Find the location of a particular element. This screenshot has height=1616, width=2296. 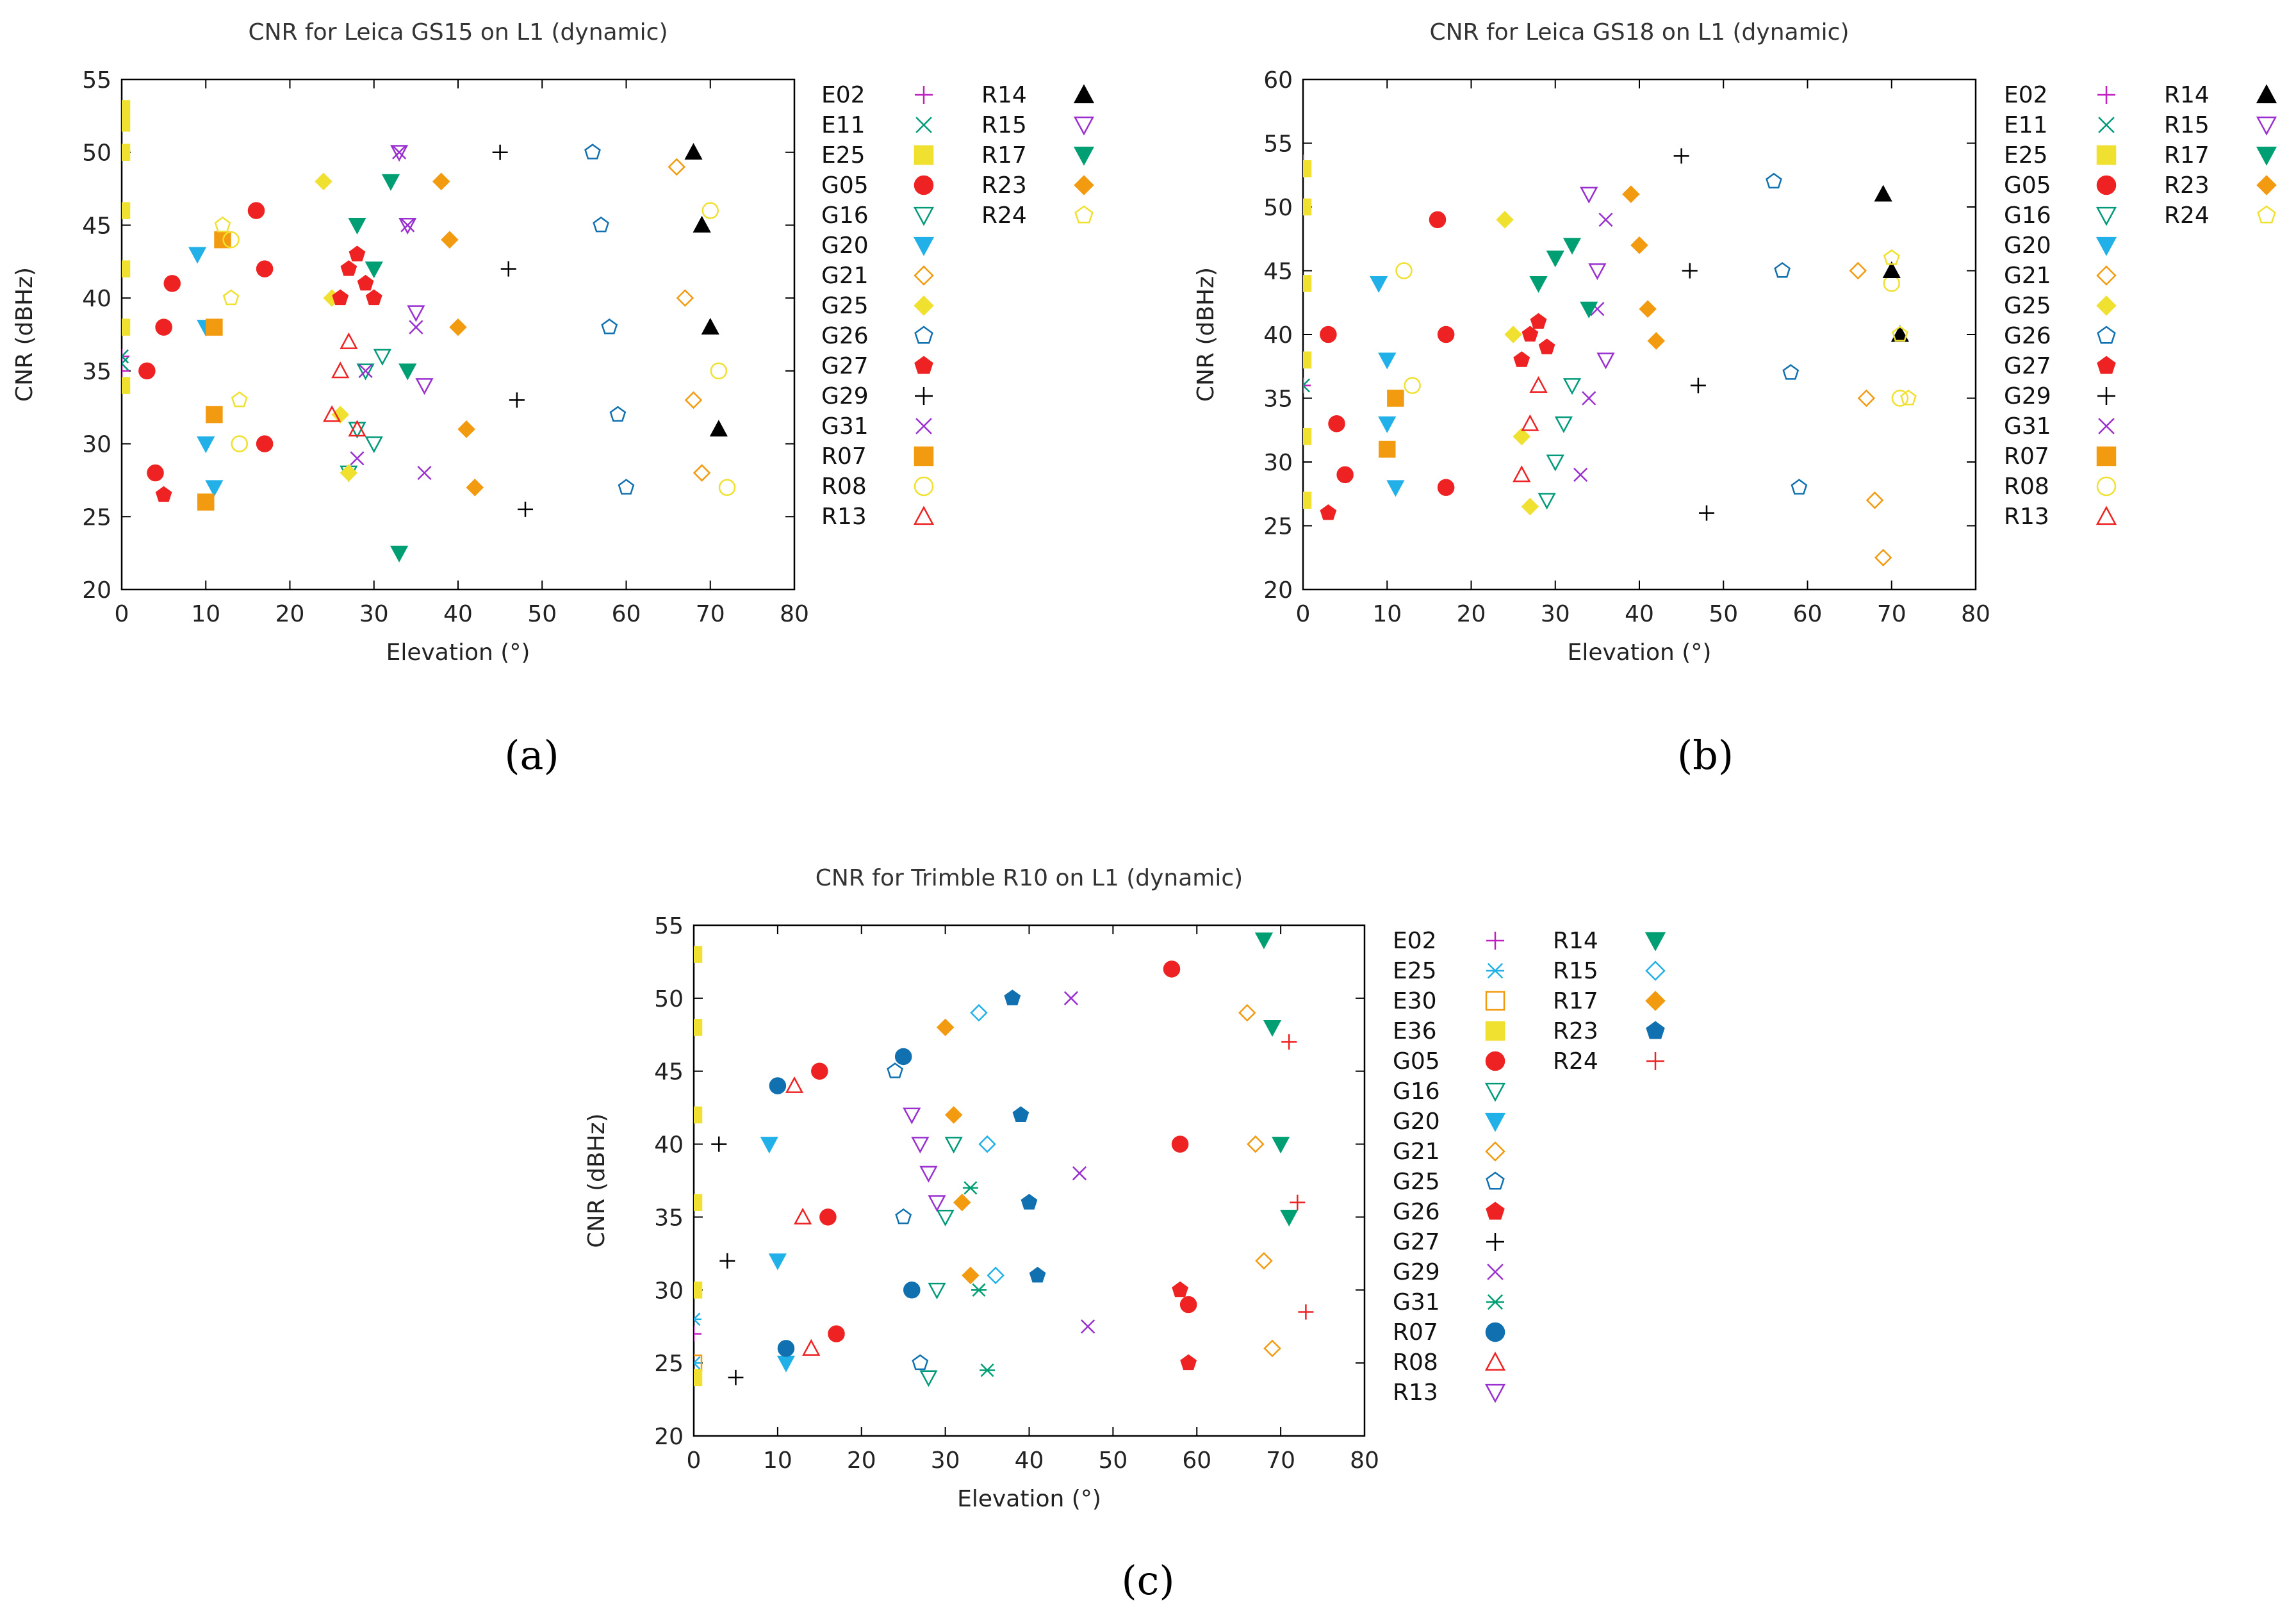

legend-label-g27: G27 is located at coordinates (2027, 366).